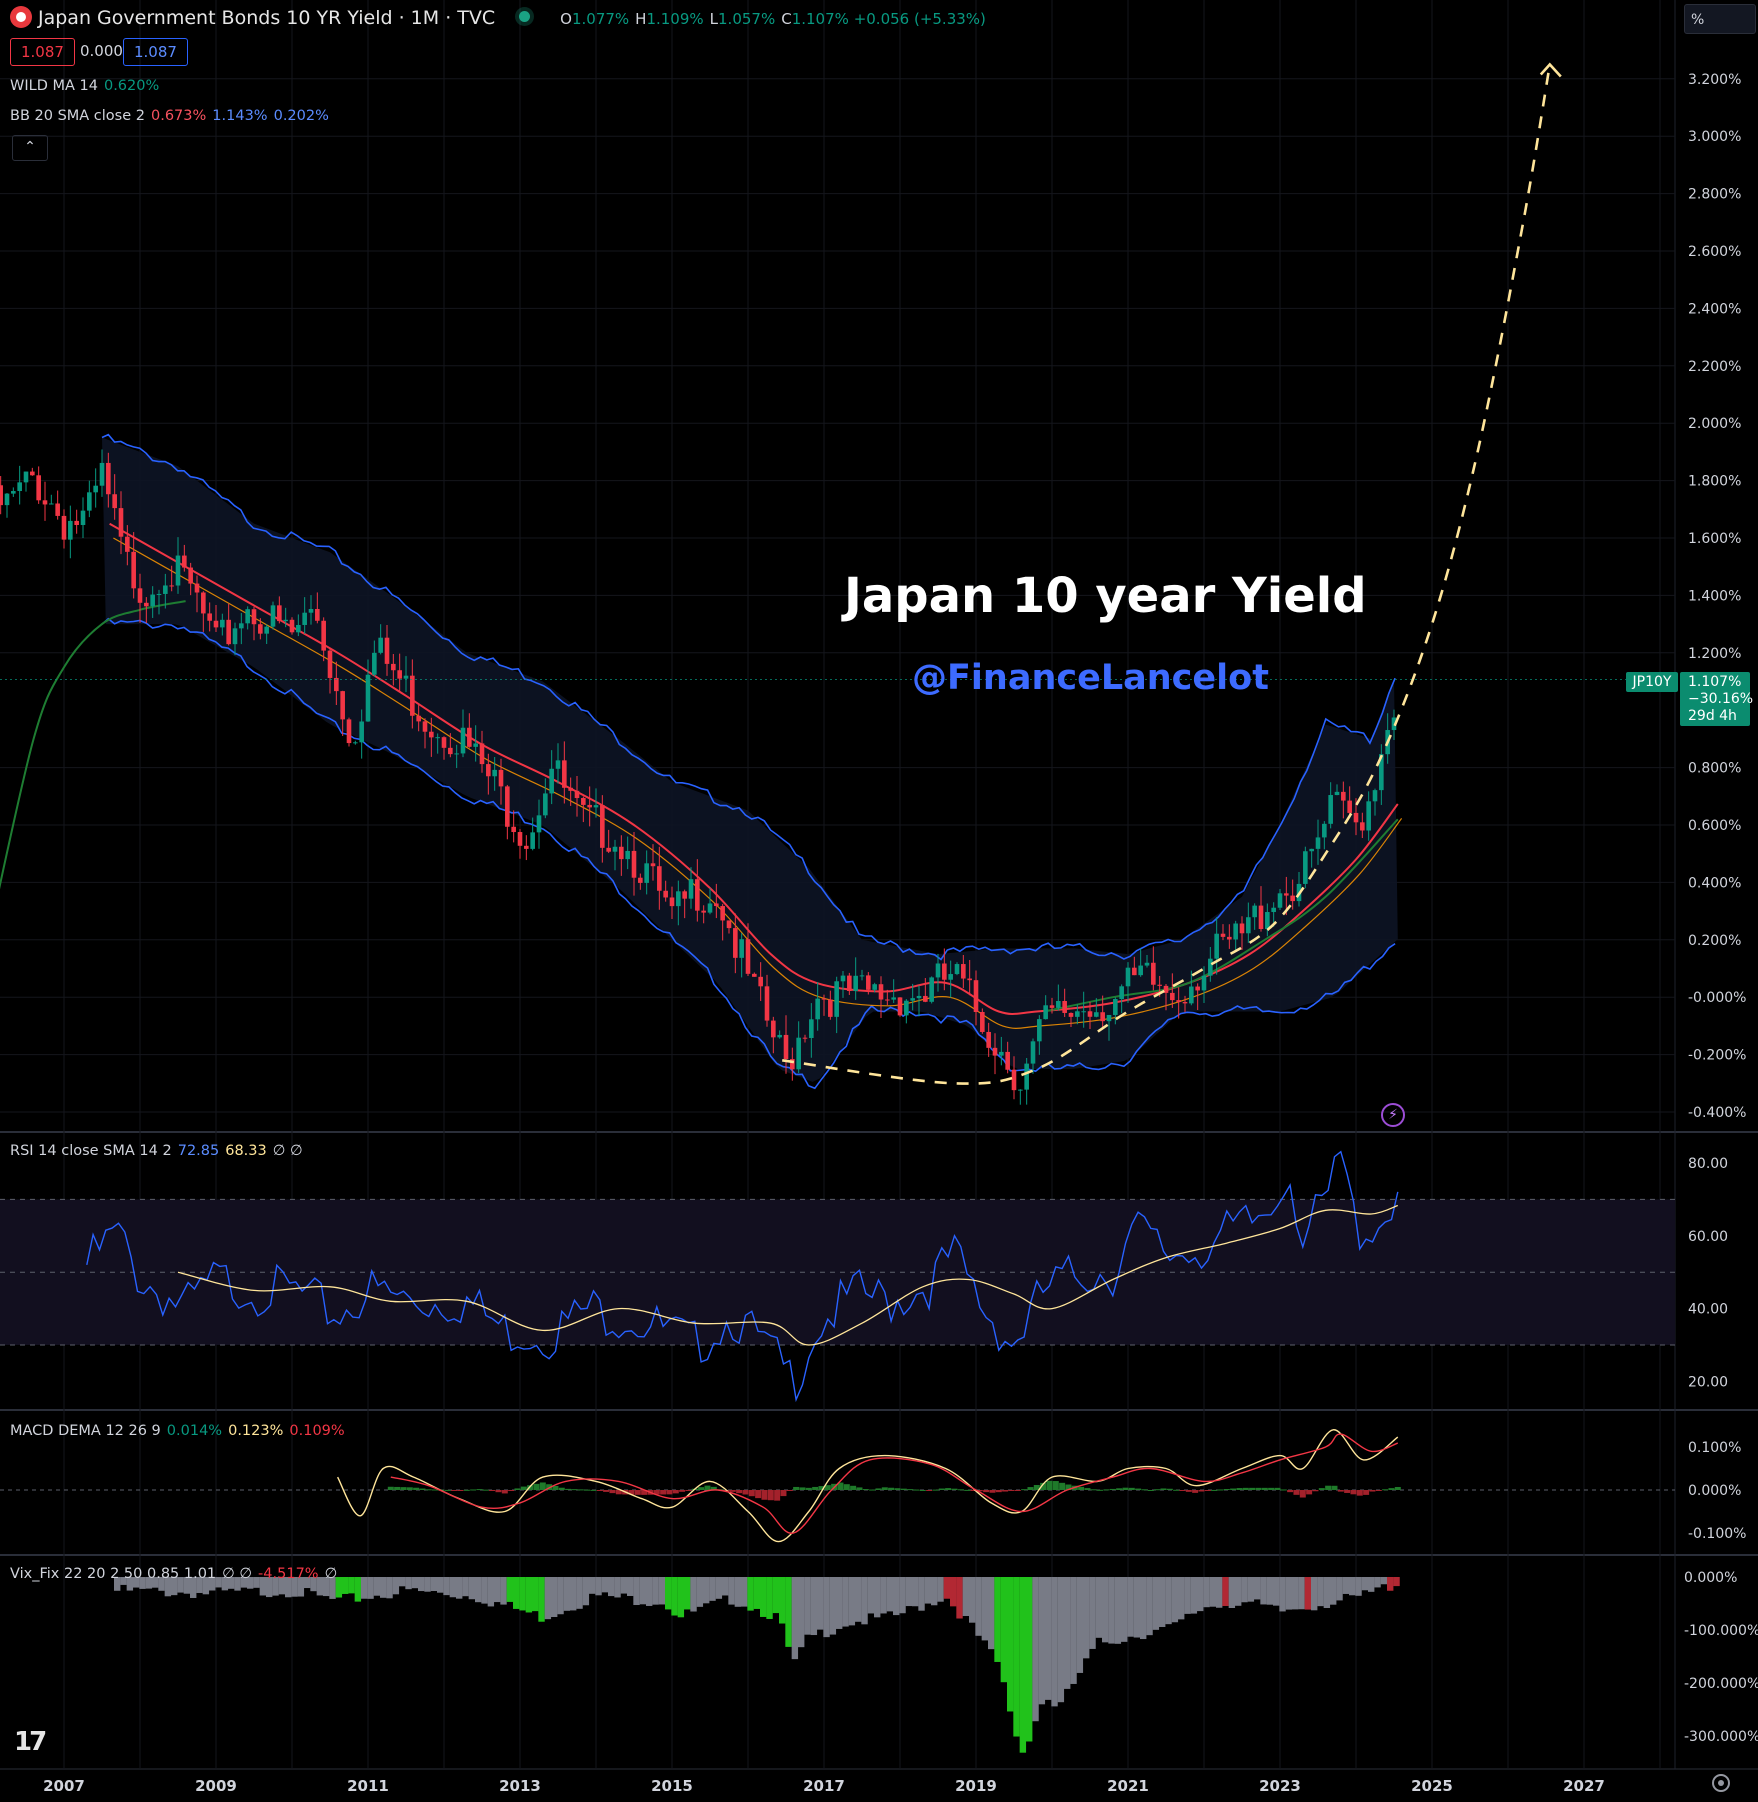 Image resolution: width=1758 pixels, height=1802 pixels. I want to click on legend-wild-ma: WILD MA 14 0.620%, so click(84, 86).